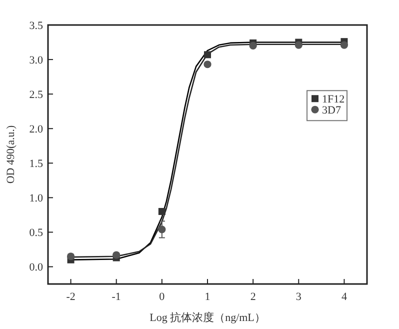 Image resolution: width=399 pixels, height=329 pixels. Describe the element at coordinates (344, 297) in the screenshot. I see `x-tick-label: 4` at that location.